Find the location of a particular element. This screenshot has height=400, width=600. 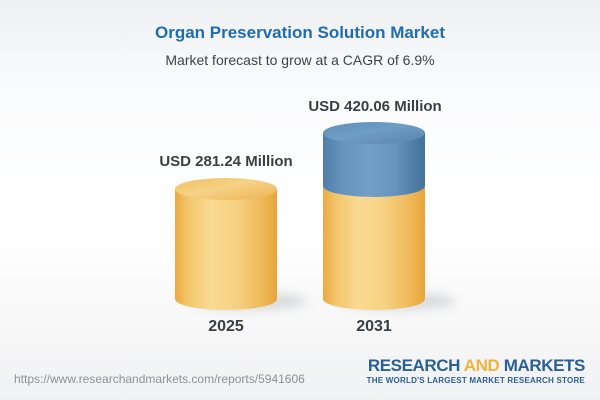

value-label-2031: USD 420.06 Million is located at coordinates (375, 106).